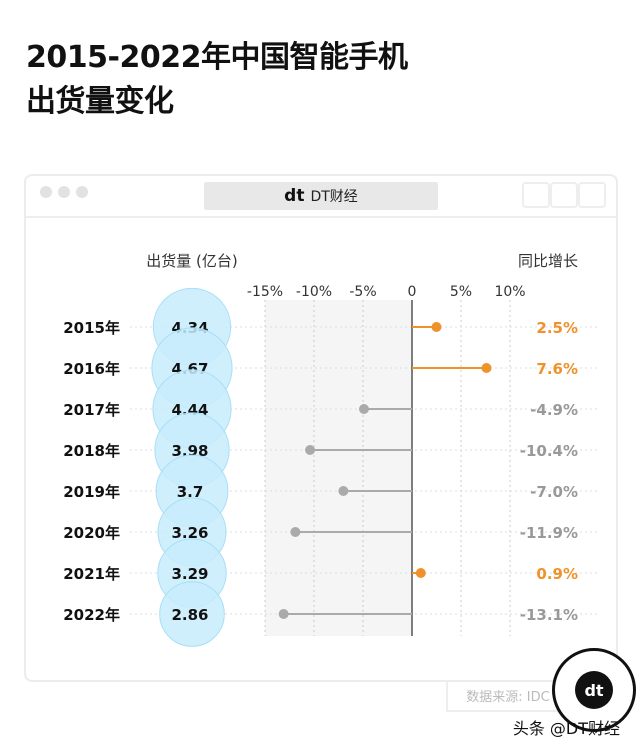 The width and height of the screenshot is (640, 747). I want to click on share-icon, so click(564, 195).